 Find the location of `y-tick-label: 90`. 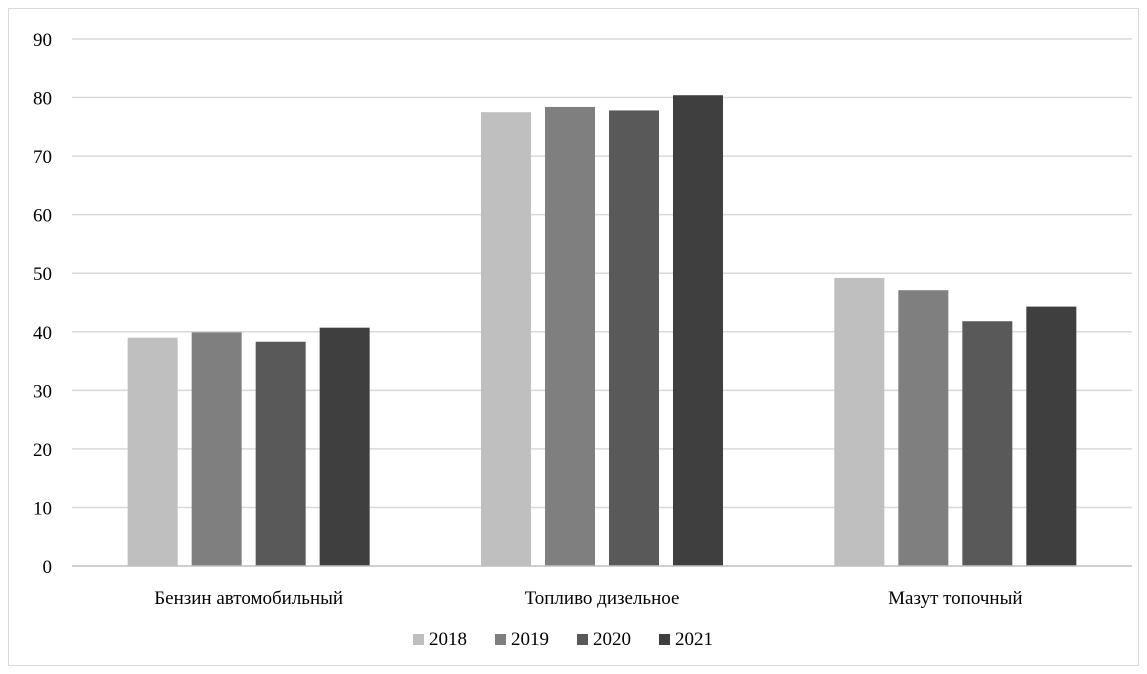

y-tick-label: 90 is located at coordinates (42, 40).